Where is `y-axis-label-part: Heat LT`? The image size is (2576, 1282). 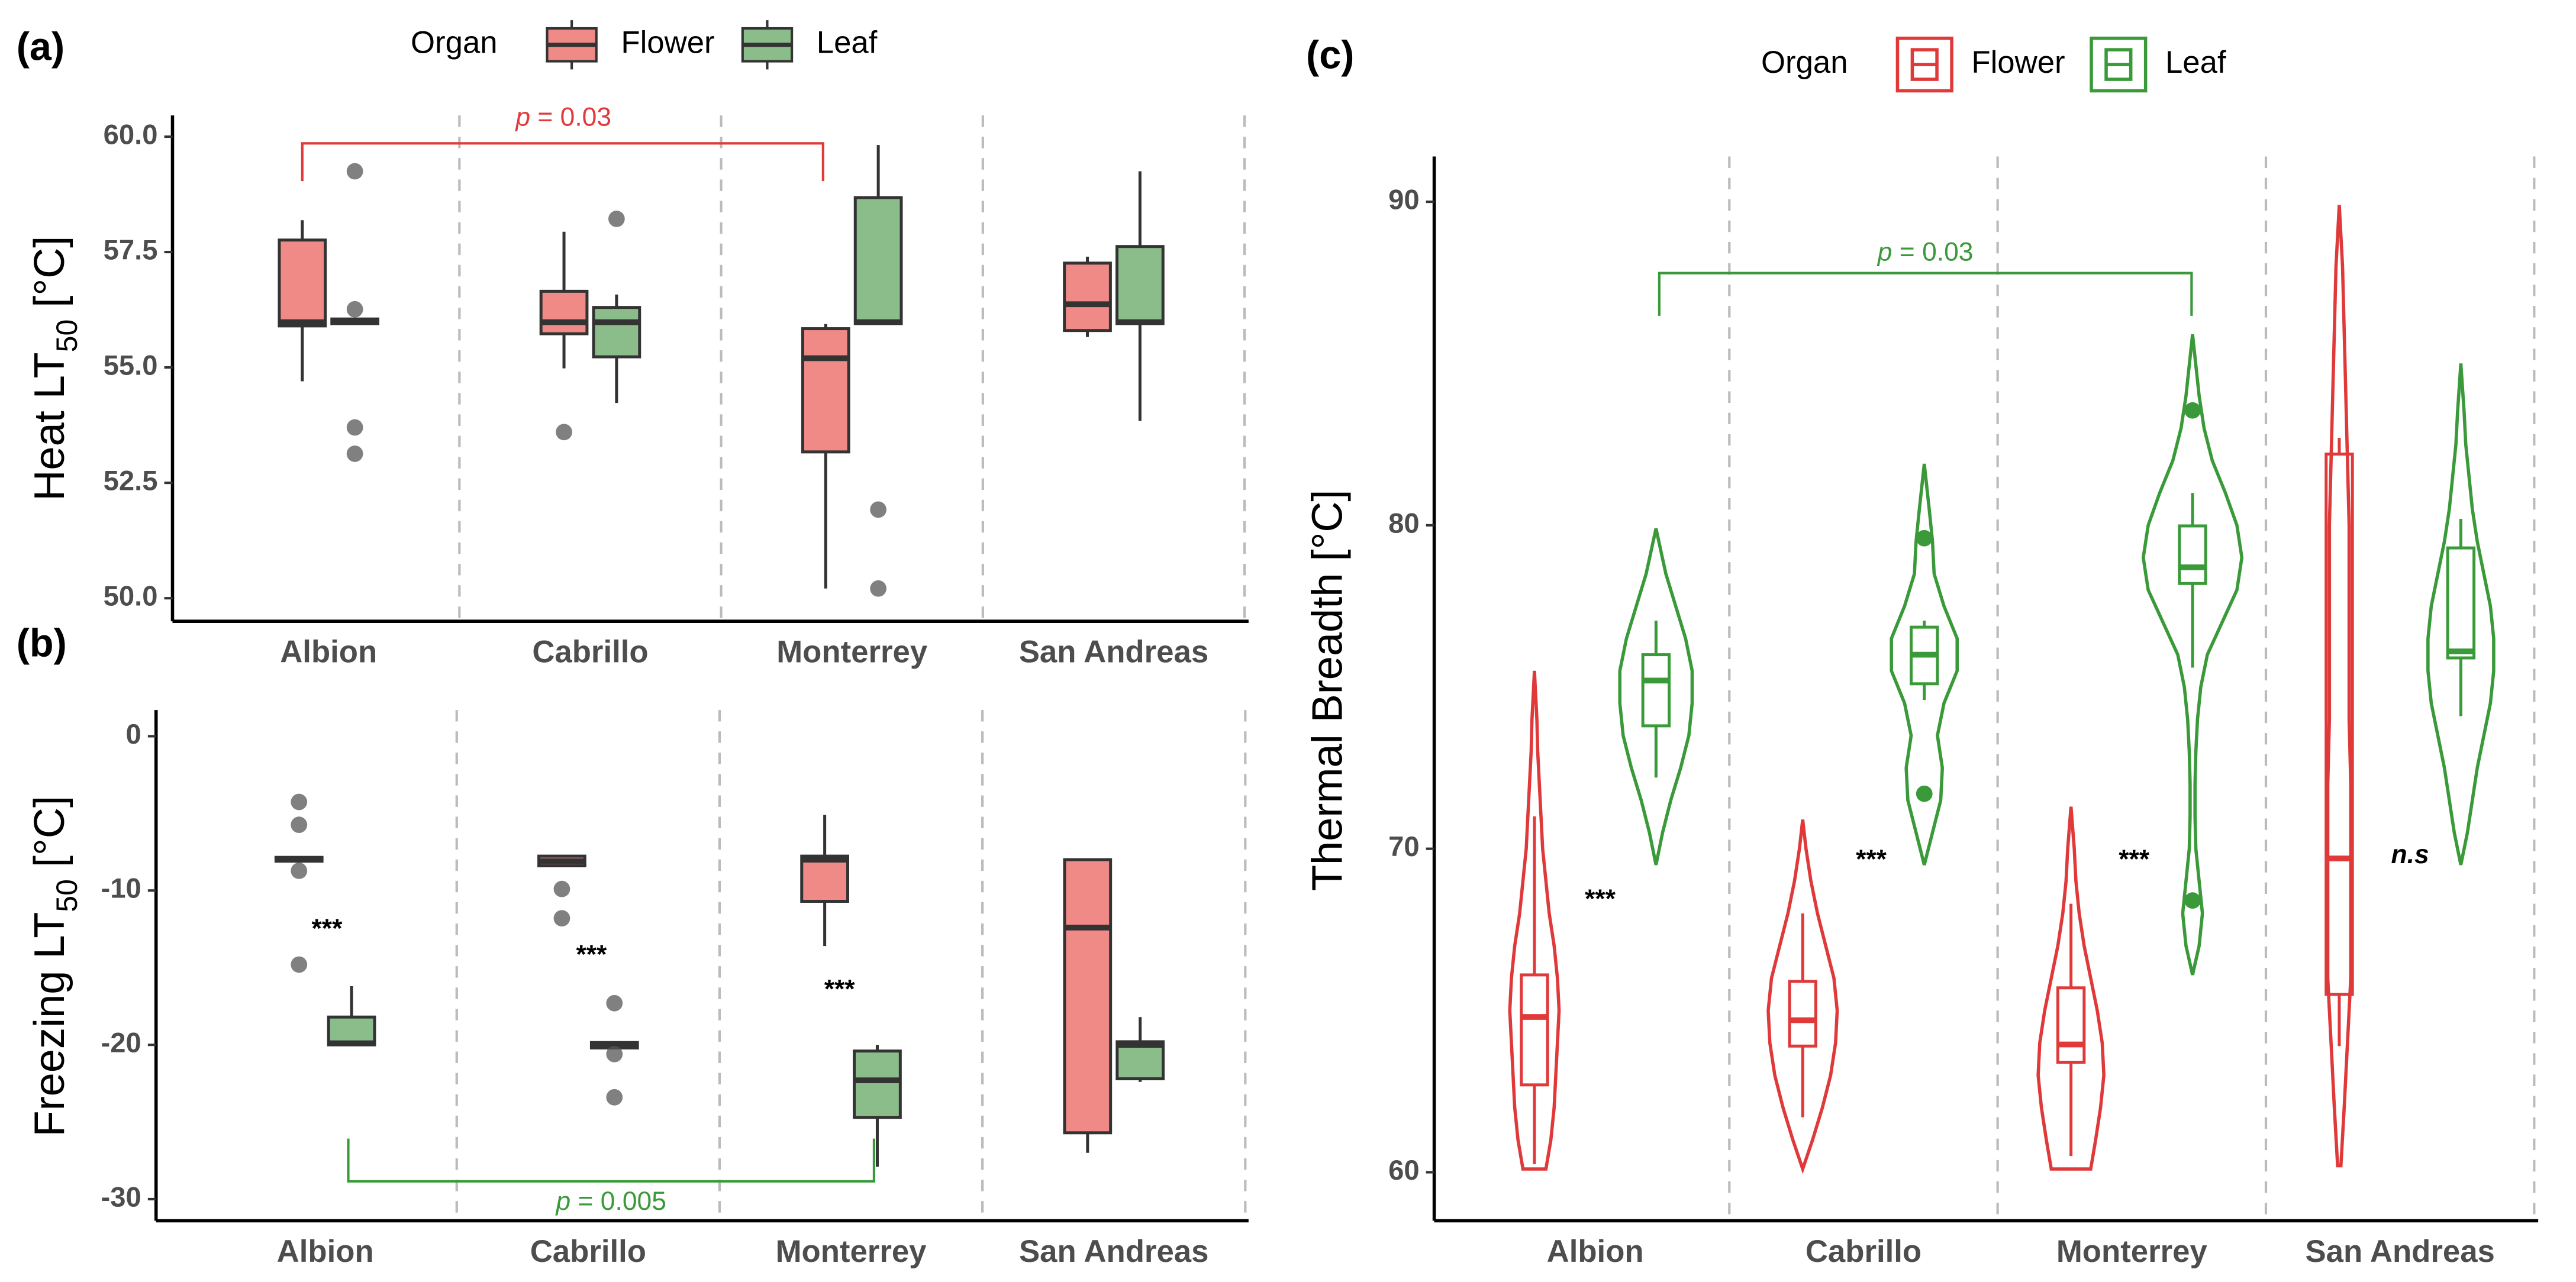 y-axis-label-part: Heat LT is located at coordinates (49, 426).